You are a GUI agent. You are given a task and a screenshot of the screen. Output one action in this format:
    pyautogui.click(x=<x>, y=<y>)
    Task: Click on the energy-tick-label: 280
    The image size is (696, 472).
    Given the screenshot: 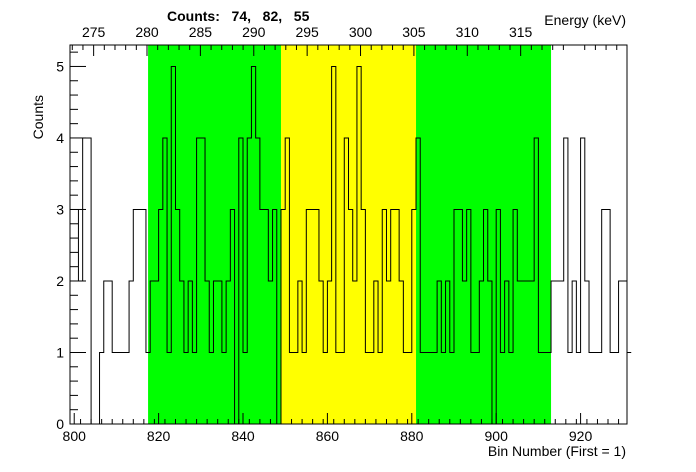 What is the action you would take?
    pyautogui.click(x=147, y=32)
    